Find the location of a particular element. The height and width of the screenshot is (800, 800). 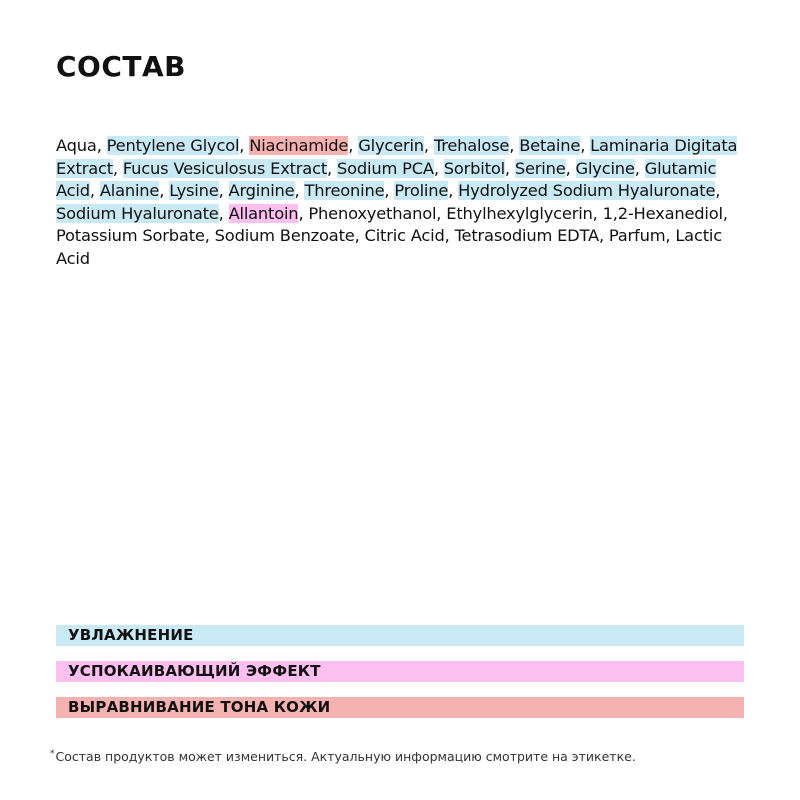

ingredient: Trehalose is located at coordinates (471, 145).